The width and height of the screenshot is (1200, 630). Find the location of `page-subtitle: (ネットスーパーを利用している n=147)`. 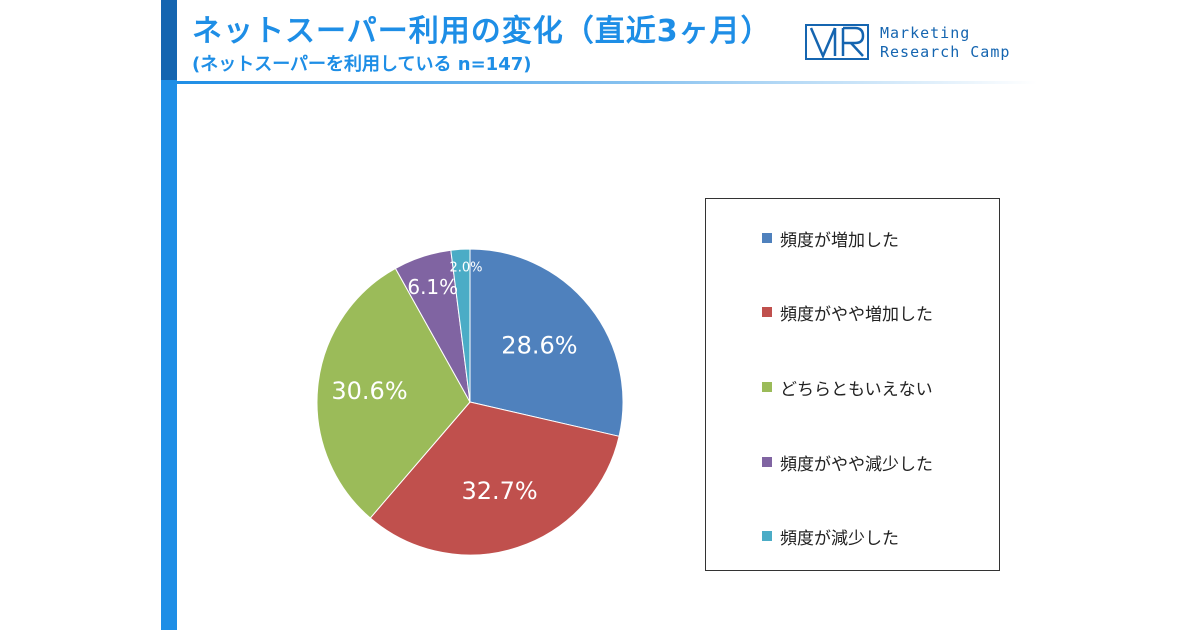

page-subtitle: (ネットスーパーを利用している n=147) is located at coordinates (362, 64).